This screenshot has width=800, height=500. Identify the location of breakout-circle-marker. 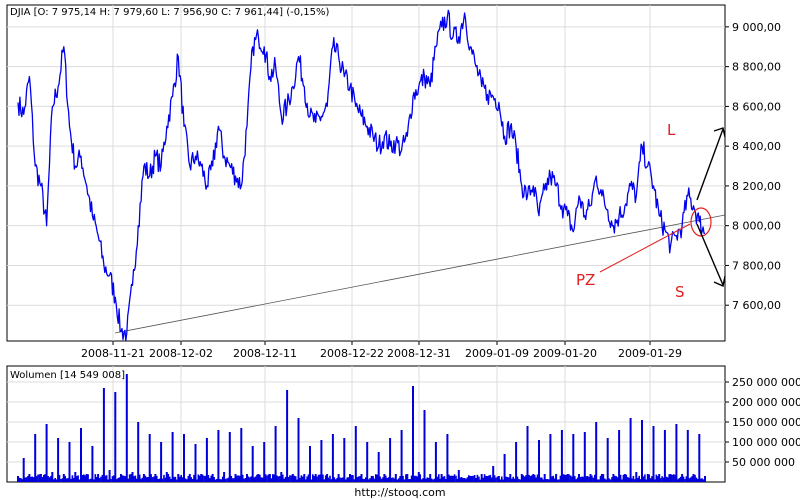
(701, 222).